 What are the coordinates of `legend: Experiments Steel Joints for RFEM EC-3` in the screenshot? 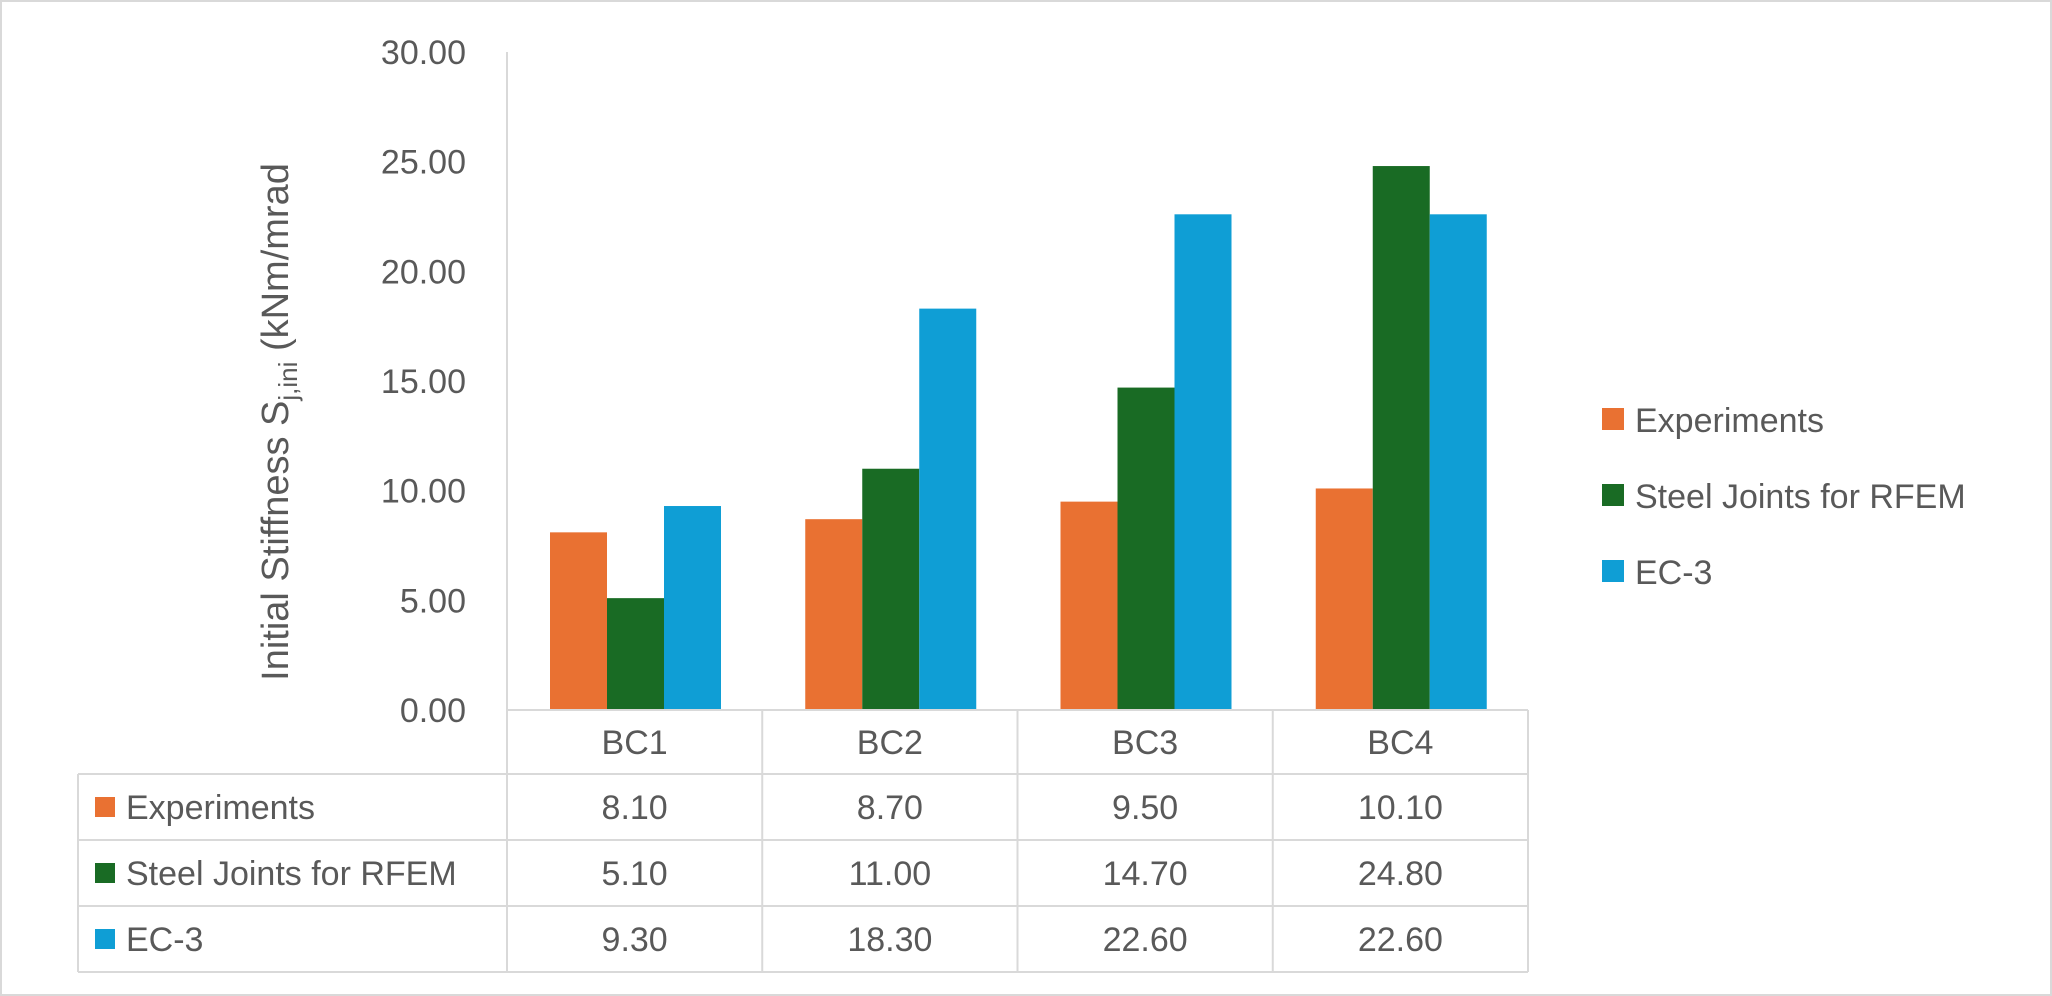 It's located at (1784, 497).